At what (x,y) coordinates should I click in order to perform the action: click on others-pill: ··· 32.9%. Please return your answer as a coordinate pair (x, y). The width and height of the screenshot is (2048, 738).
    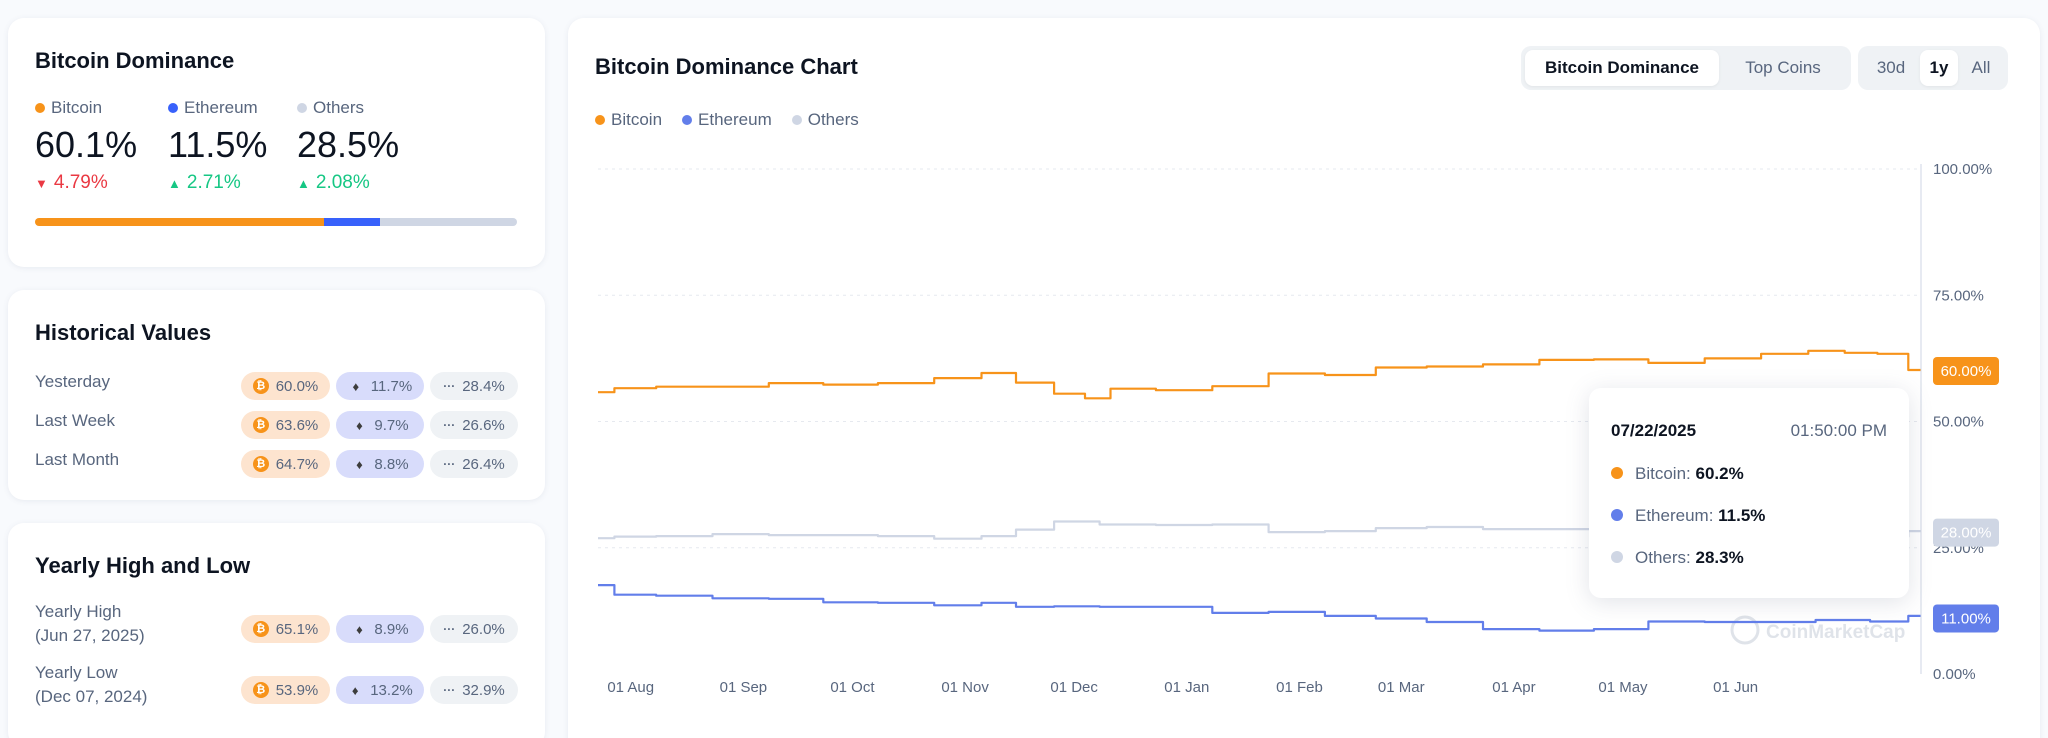
    Looking at the image, I should click on (474, 690).